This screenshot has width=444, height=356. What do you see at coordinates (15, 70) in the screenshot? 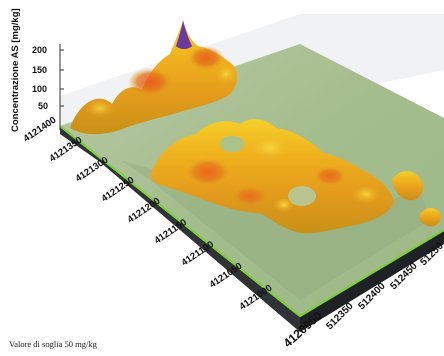
I see `z-axis-label: Concentrazione AS [mg/kg]` at bounding box center [15, 70].